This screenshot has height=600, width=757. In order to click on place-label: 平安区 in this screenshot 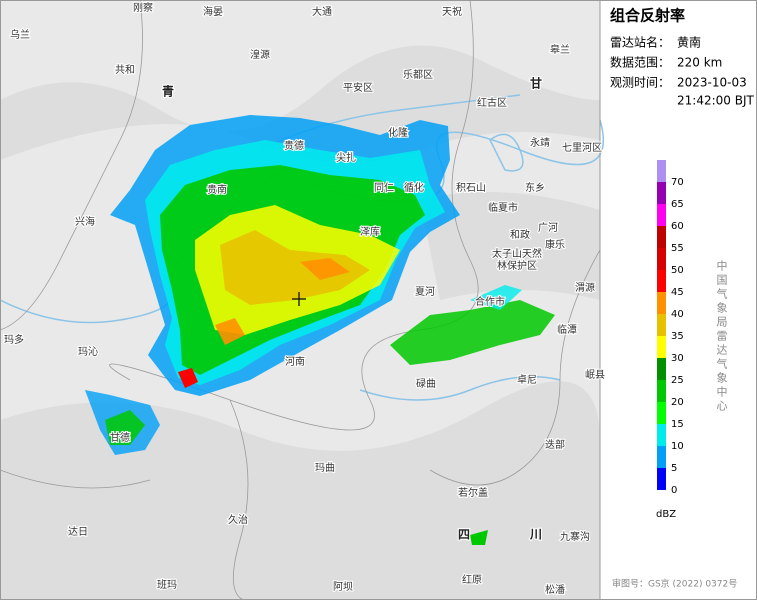, I will do `click(358, 87)`.